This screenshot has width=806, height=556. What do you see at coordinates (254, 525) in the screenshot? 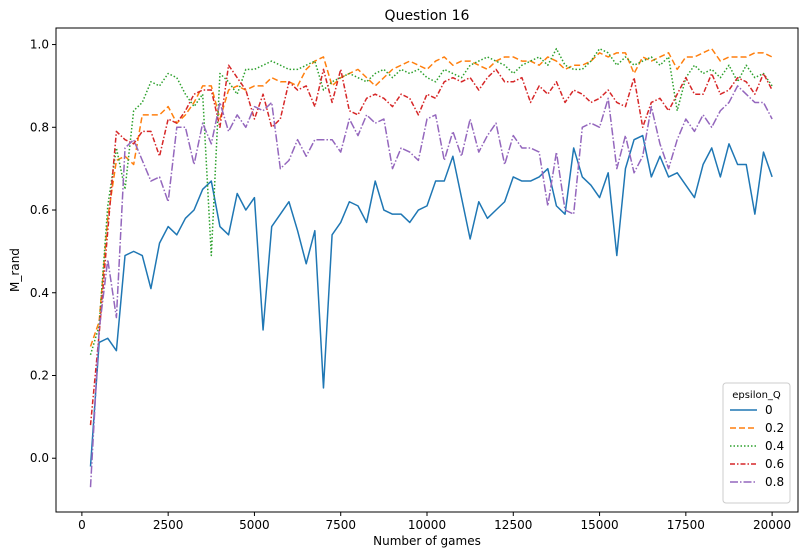
I see `x-tick-label: 5000` at bounding box center [254, 525].